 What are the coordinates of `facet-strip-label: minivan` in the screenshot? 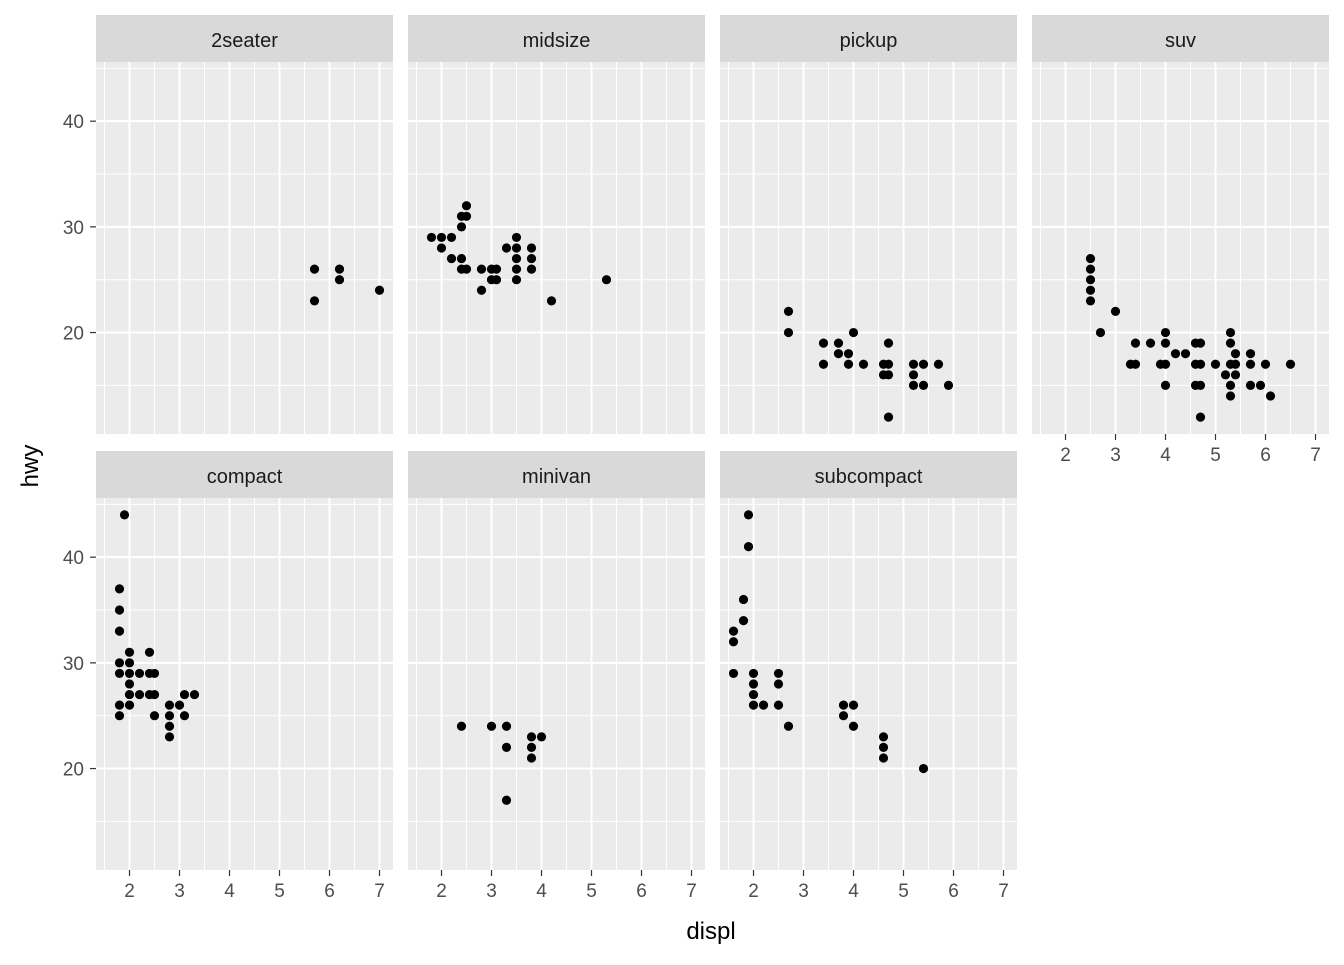 It's located at (556, 477).